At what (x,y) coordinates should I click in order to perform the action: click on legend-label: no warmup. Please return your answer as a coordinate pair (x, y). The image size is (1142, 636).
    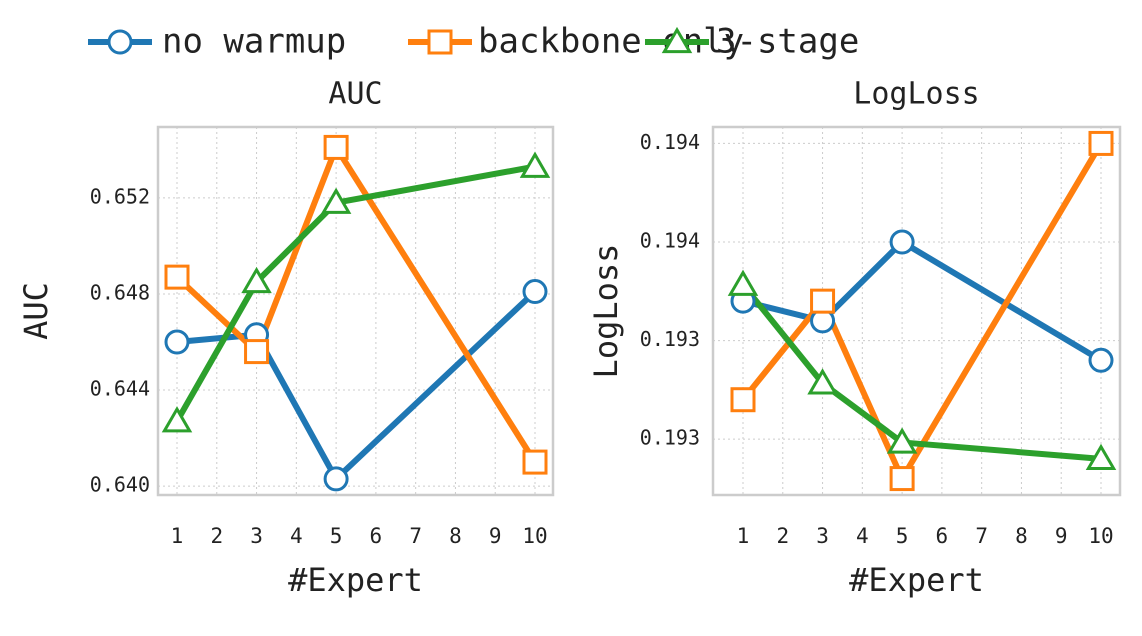
    Looking at the image, I should click on (254, 42).